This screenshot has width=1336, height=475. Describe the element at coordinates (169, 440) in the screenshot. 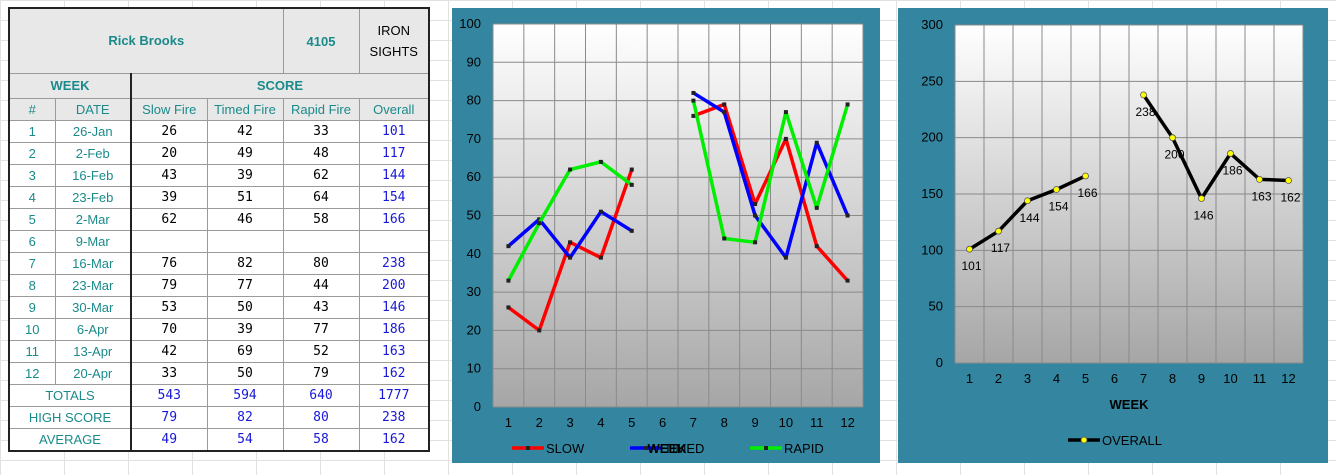

I see `summary-slow-cell: 49` at that location.